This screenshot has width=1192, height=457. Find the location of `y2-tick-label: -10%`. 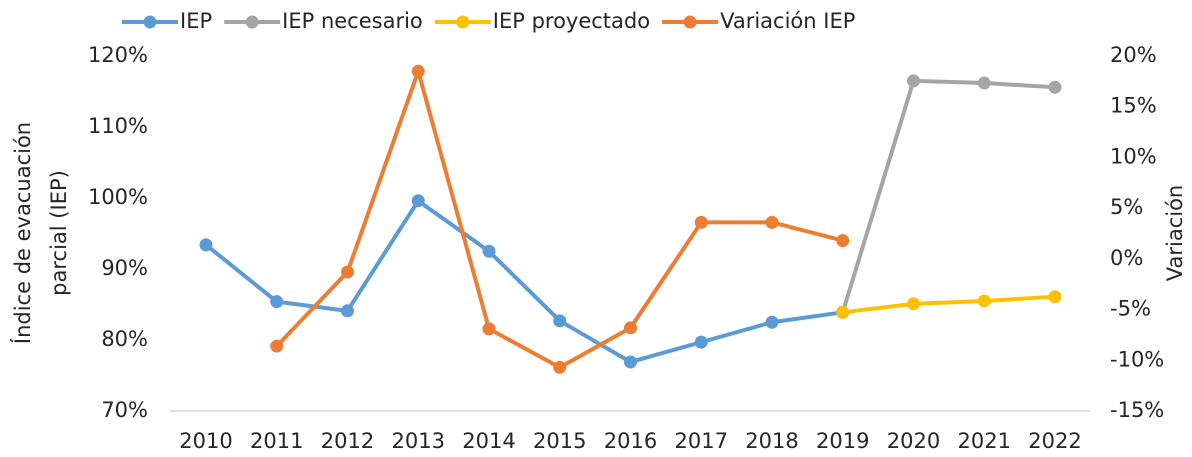

y2-tick-label: -10% is located at coordinates (1137, 359).